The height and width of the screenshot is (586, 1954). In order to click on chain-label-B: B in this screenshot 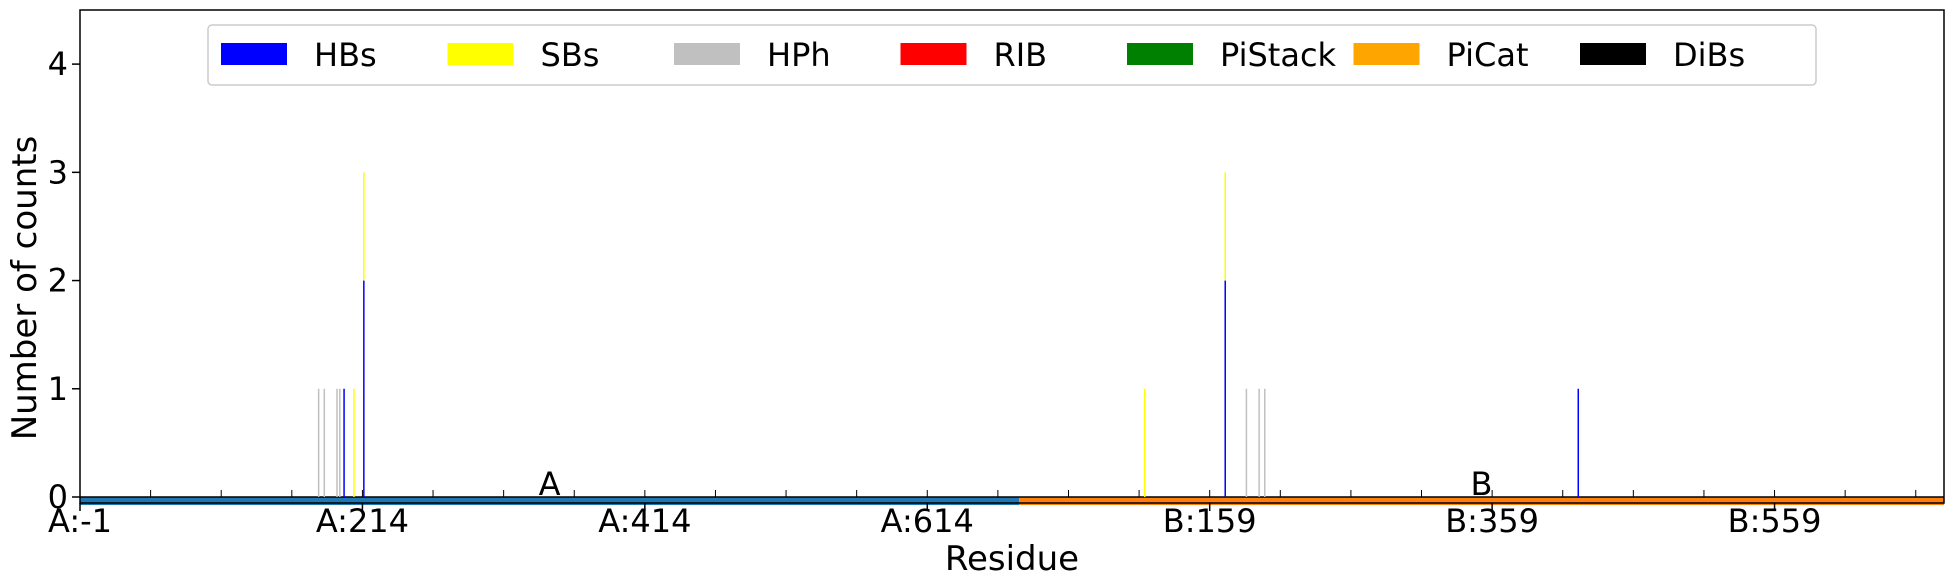, I will do `click(1482, 484)`.